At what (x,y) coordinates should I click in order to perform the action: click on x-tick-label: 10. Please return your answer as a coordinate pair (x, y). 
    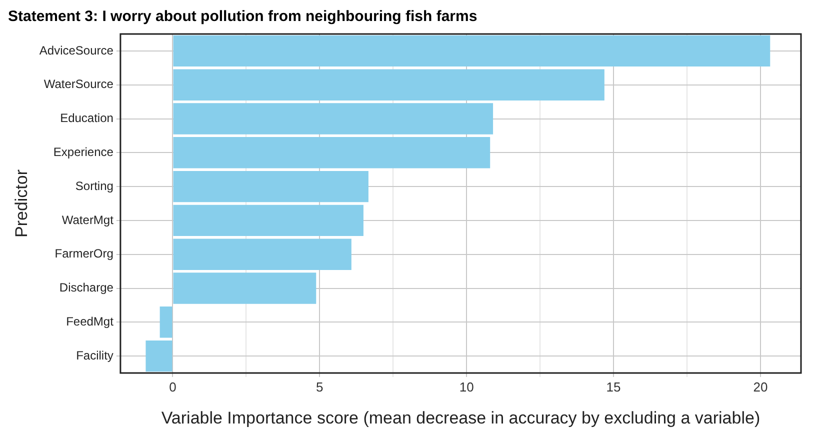
    Looking at the image, I should click on (466, 386).